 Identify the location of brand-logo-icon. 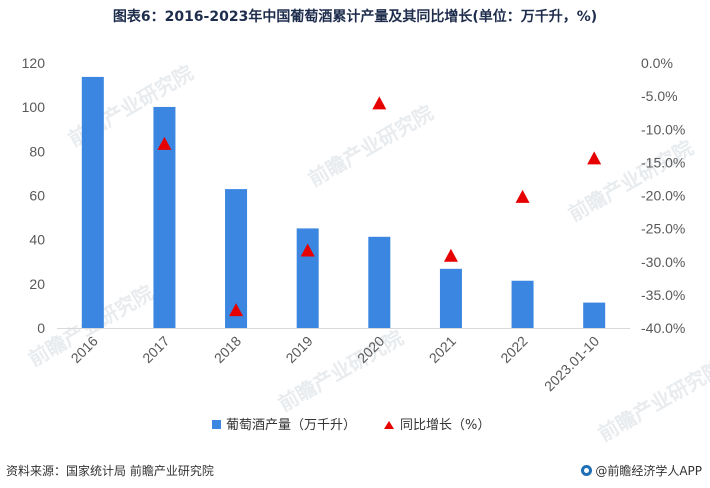
(587, 470).